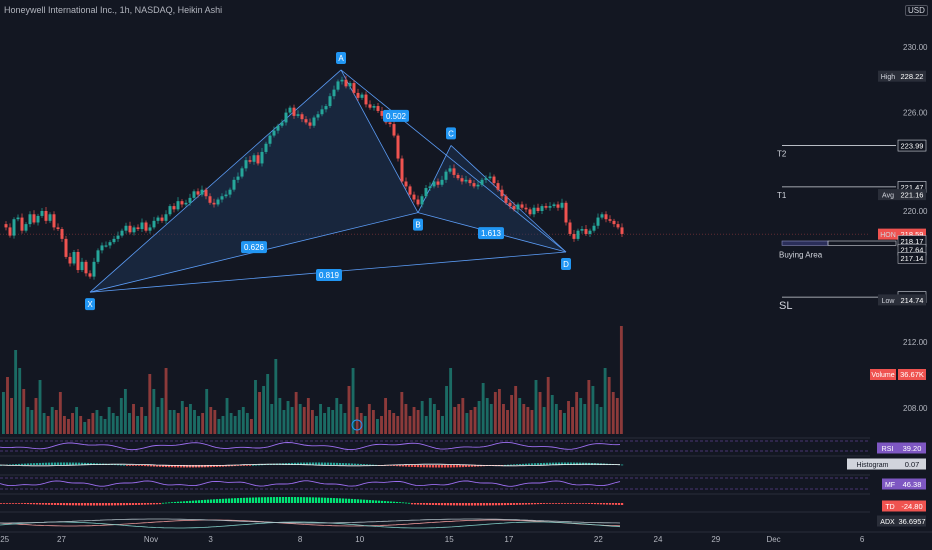 The height and width of the screenshot is (550, 932). I want to click on y-tick-label: 230.00, so click(915, 47).